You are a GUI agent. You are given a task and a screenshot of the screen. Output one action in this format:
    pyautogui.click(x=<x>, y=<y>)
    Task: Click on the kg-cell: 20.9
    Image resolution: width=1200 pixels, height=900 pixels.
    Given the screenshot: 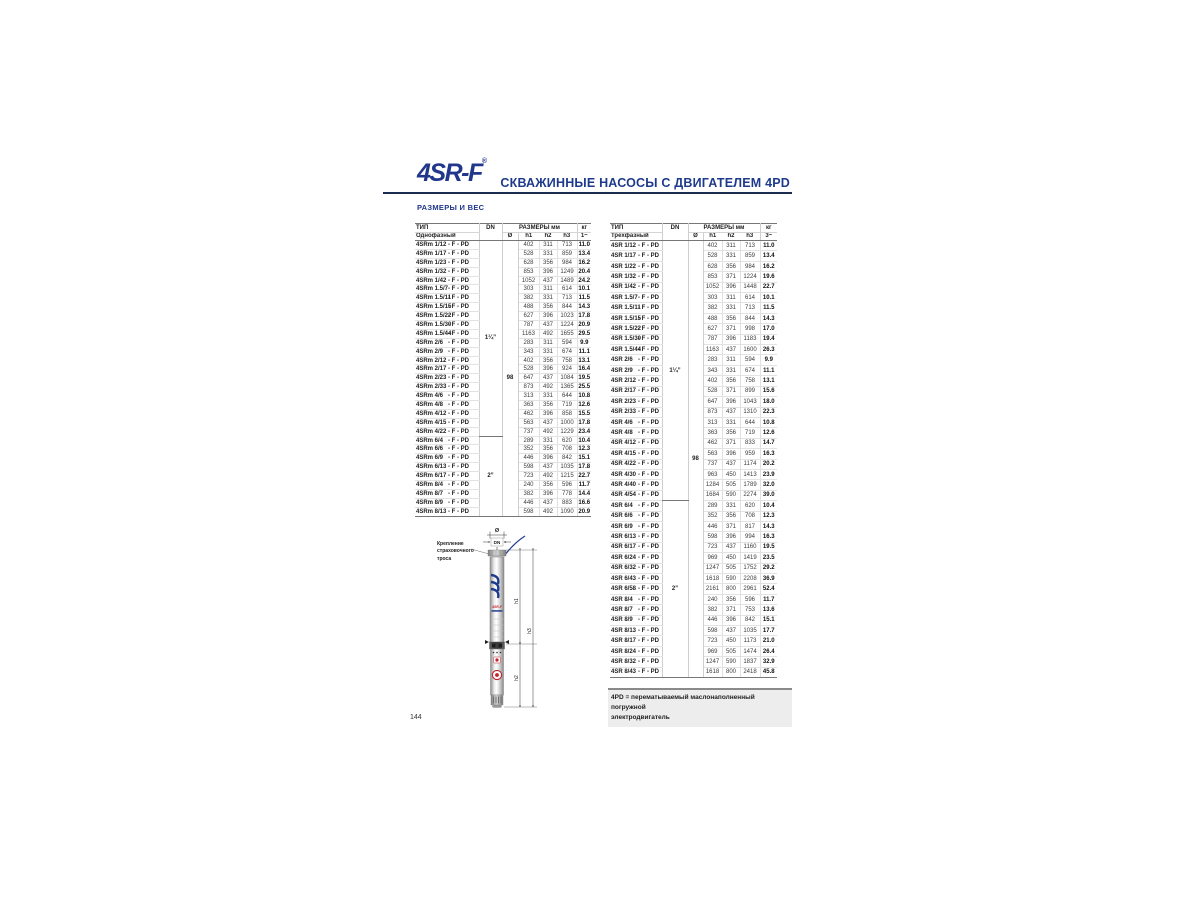 What is the action you would take?
    pyautogui.click(x=584, y=325)
    